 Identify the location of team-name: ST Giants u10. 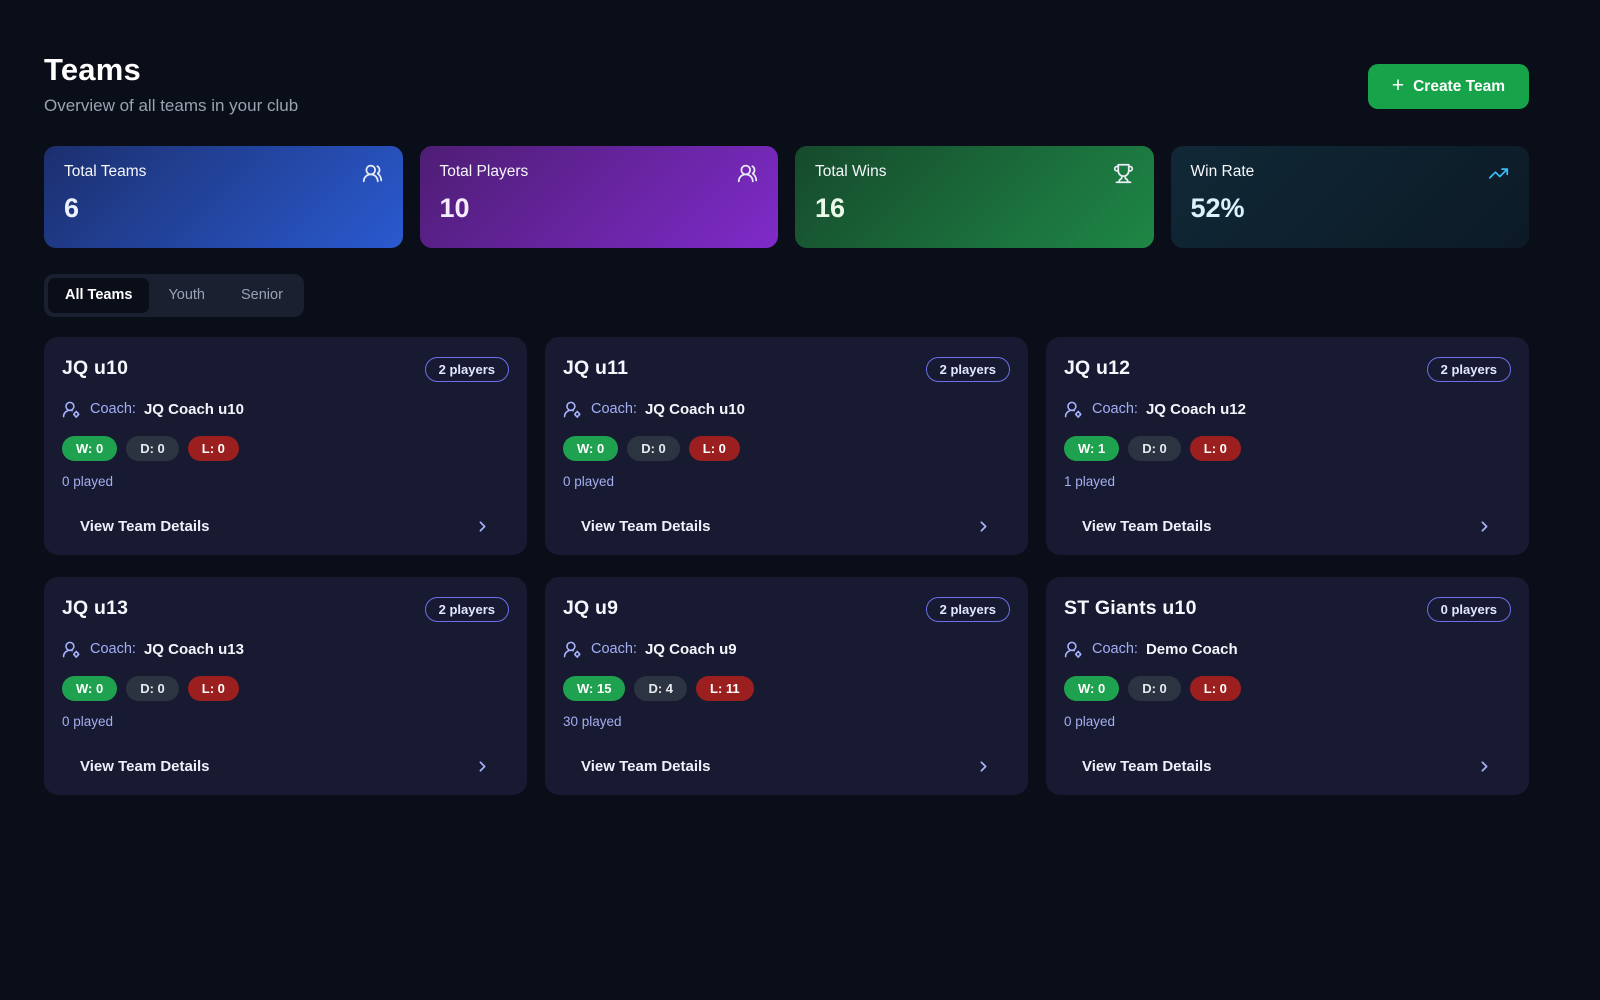
(1130, 607).